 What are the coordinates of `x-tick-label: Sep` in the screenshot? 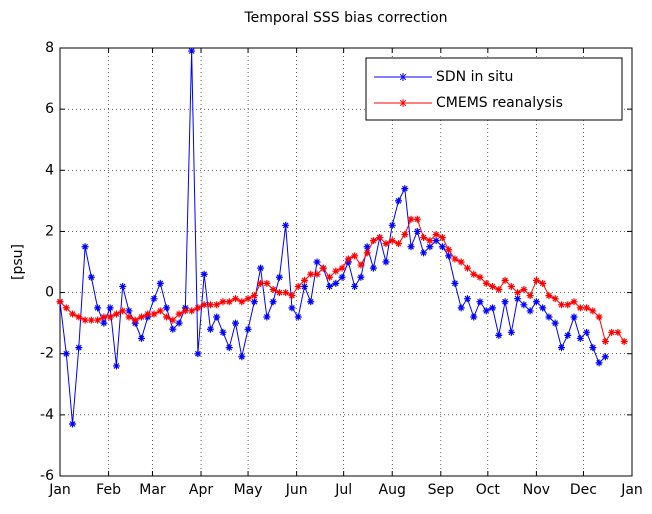 It's located at (441, 490).